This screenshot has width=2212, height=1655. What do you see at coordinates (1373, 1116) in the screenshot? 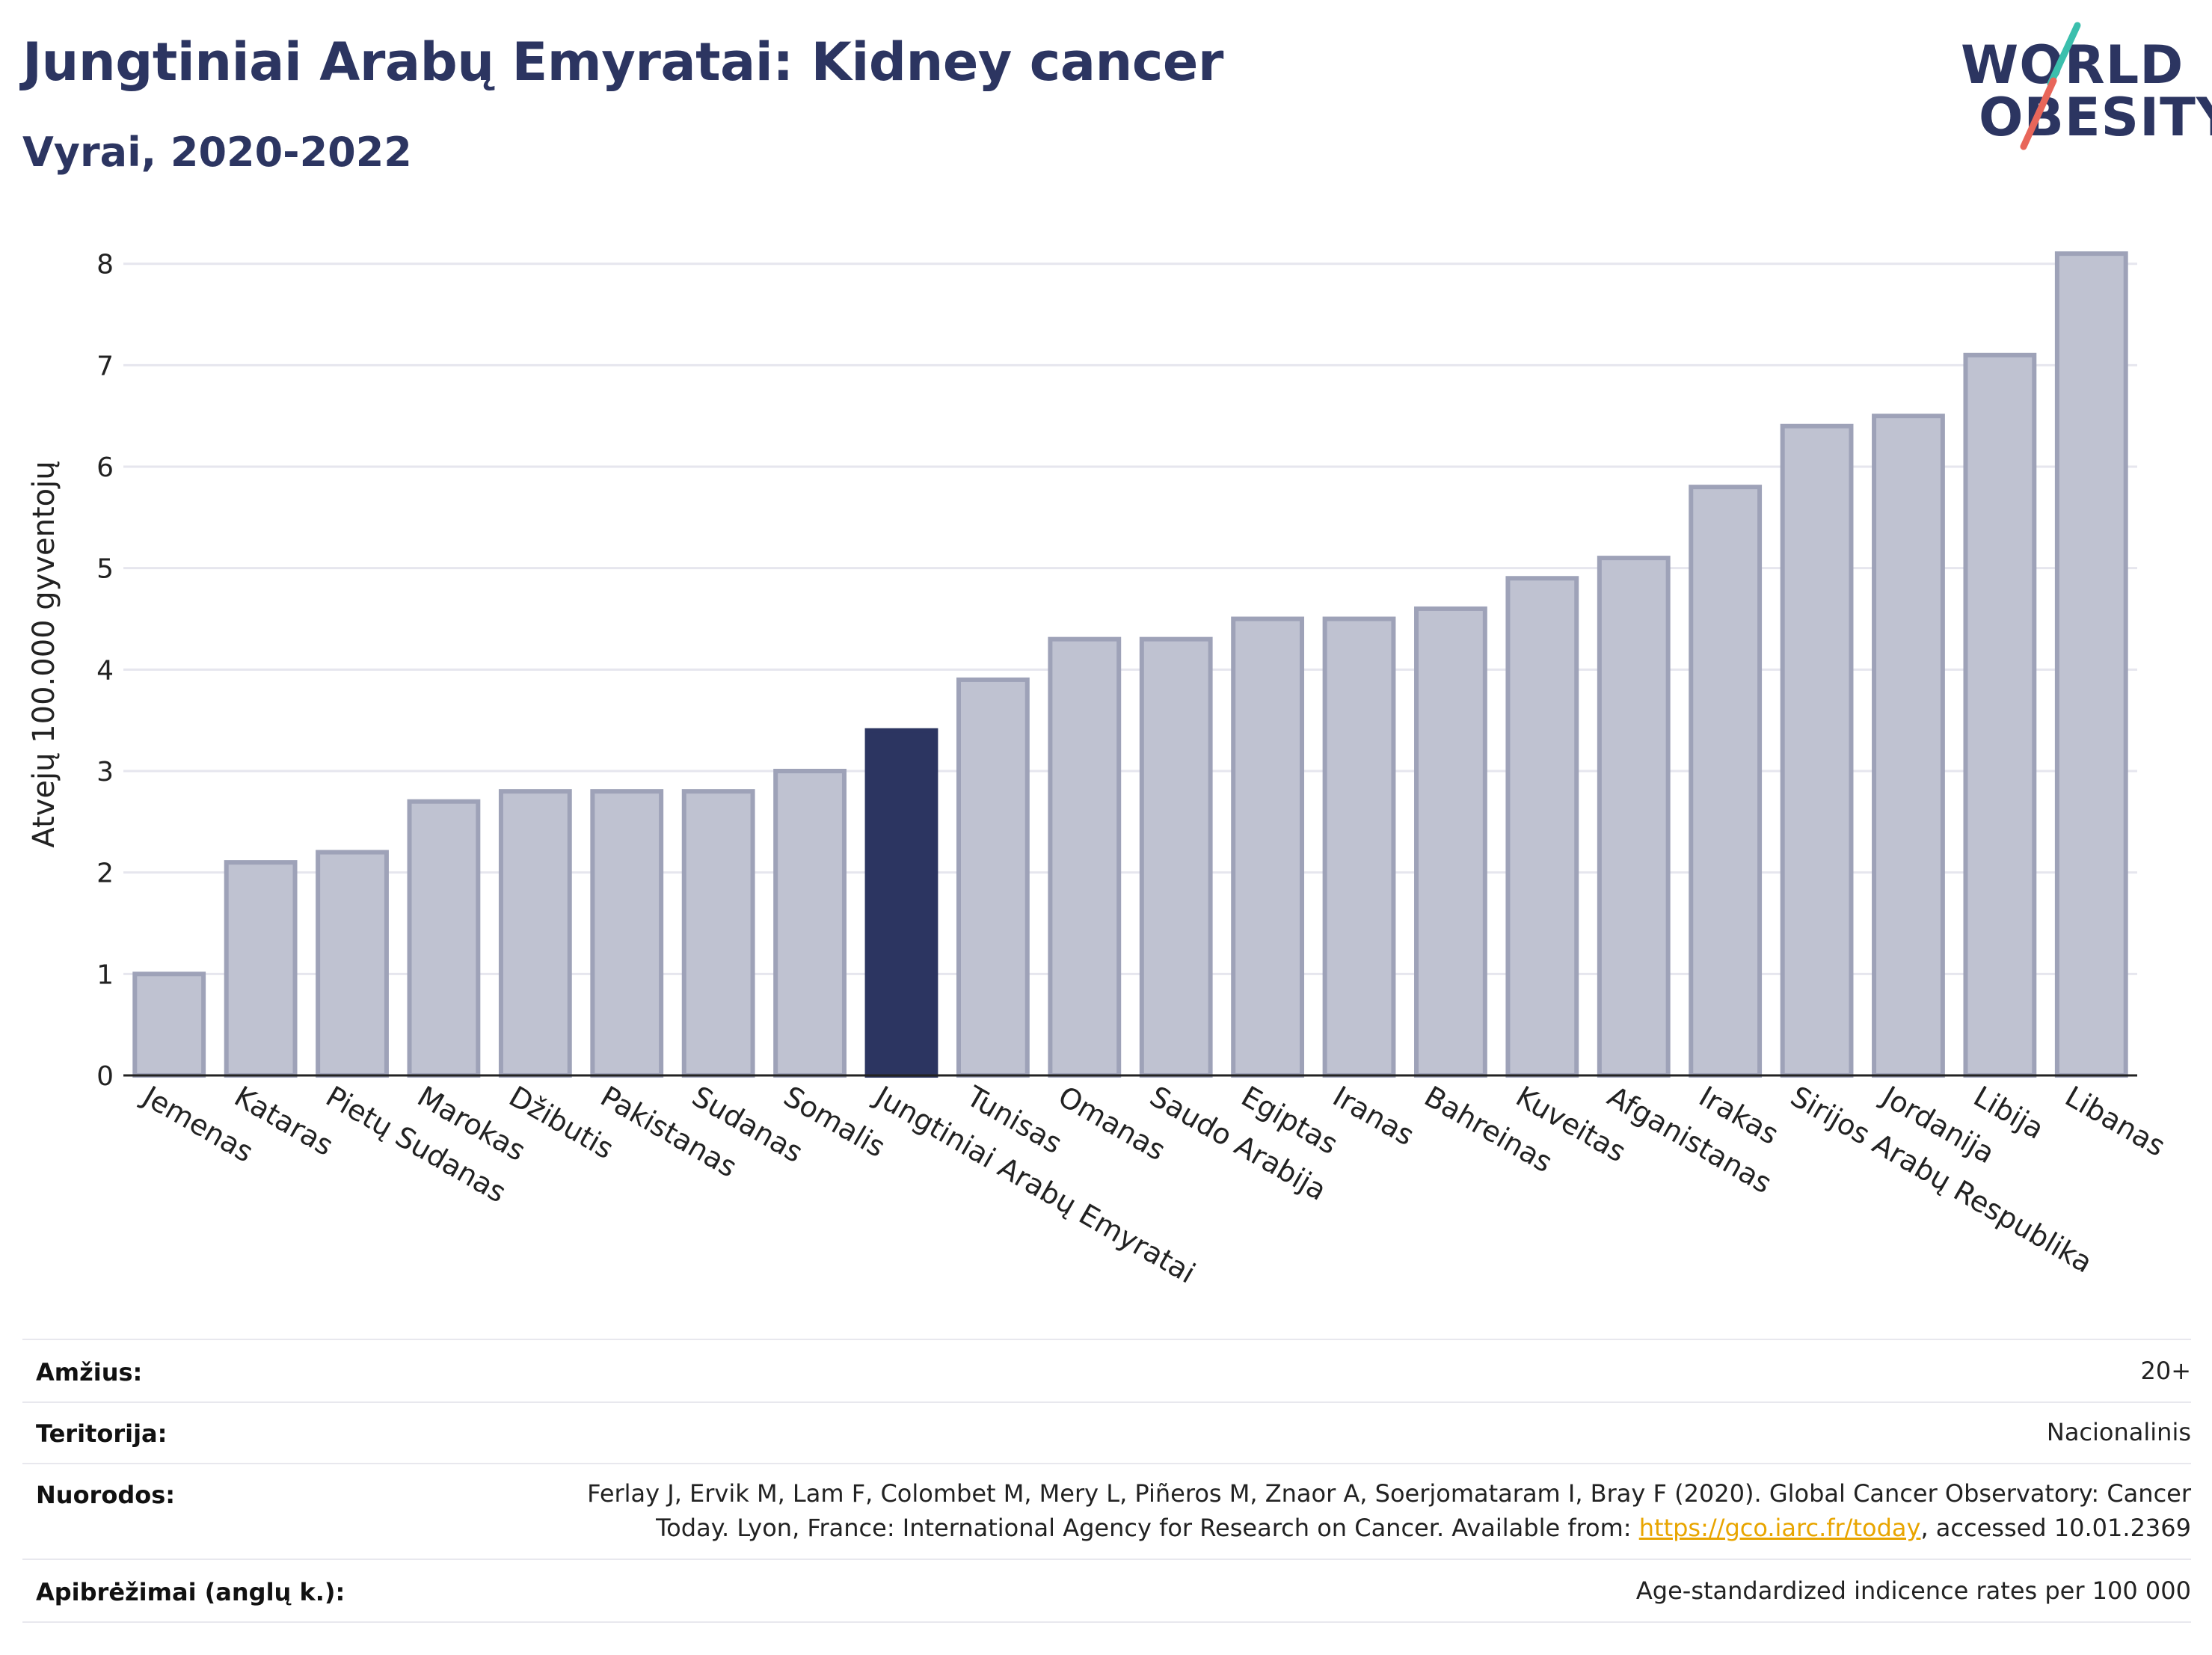
I see `x-tick-label: Iranas` at bounding box center [1373, 1116].